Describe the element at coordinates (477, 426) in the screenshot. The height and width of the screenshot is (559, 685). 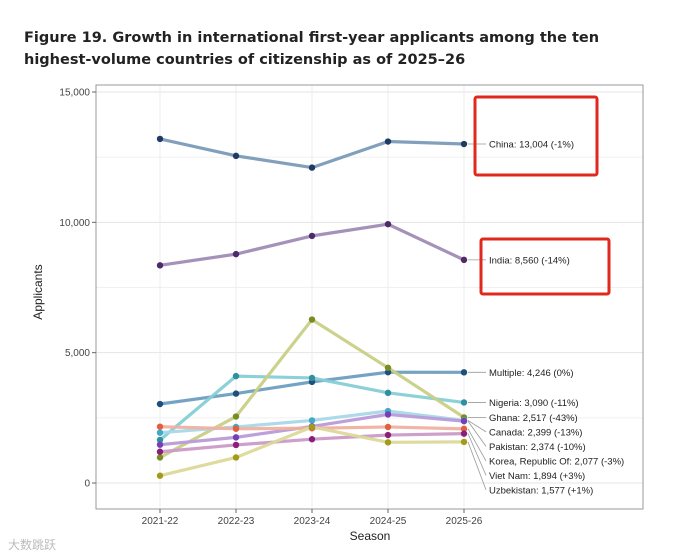
I see `leader-line-canada` at that location.